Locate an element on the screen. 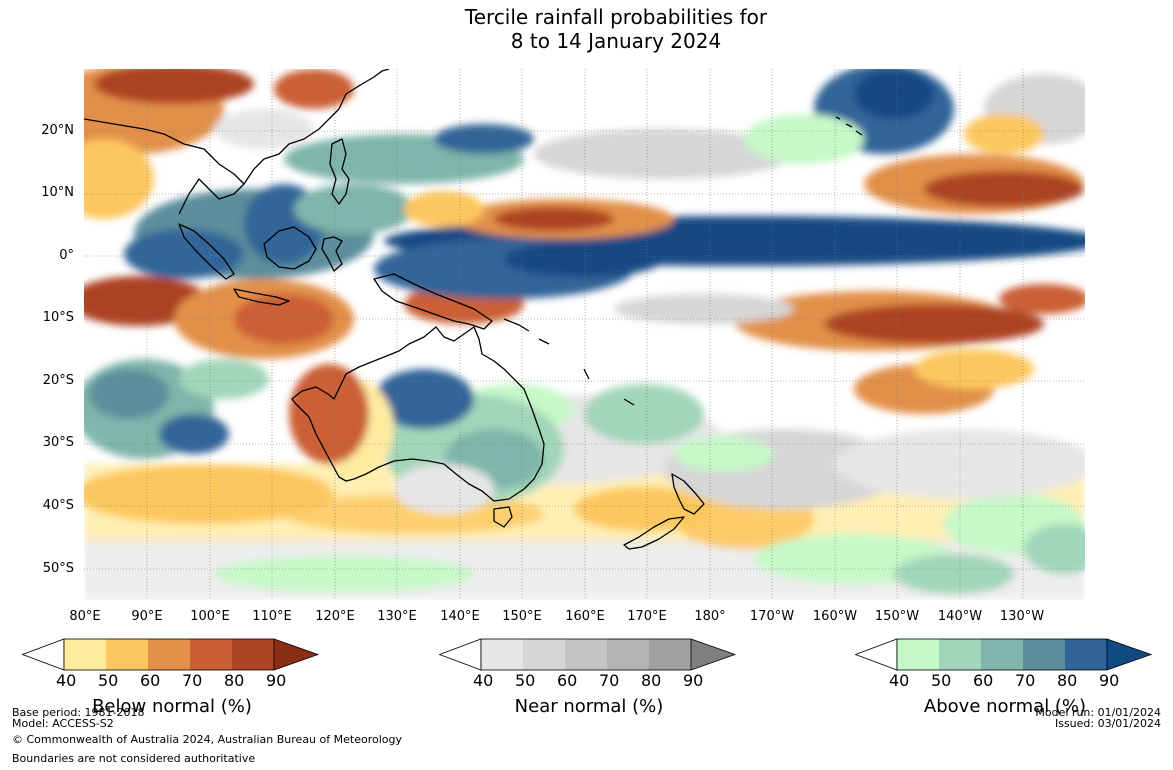 The width and height of the screenshot is (1173, 770). lon-label-110e: 110°E is located at coordinates (272, 616).